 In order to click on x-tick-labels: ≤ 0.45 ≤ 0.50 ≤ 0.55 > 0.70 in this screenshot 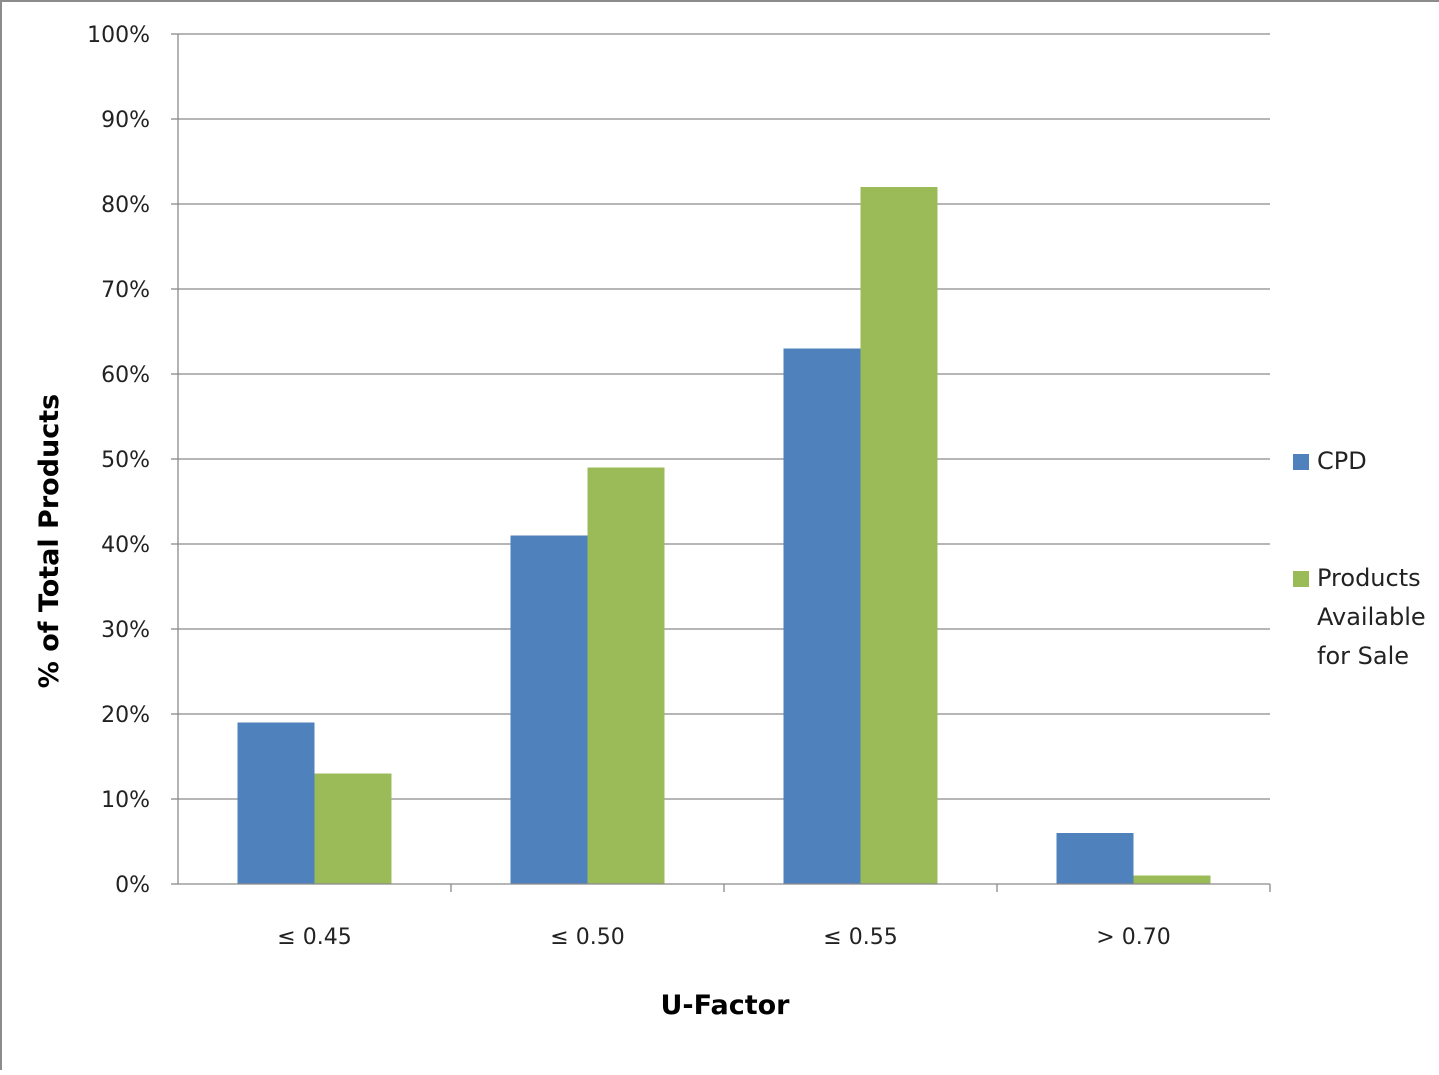, I will do `click(723, 937)`.